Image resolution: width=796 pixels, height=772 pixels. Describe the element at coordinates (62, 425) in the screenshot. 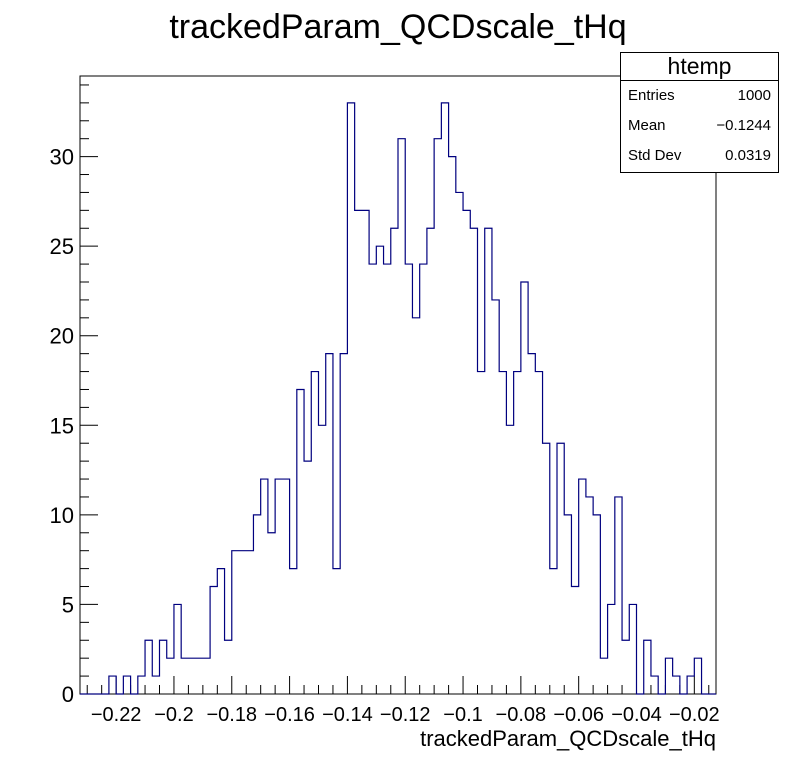

I see `y-tick-label: 15` at that location.